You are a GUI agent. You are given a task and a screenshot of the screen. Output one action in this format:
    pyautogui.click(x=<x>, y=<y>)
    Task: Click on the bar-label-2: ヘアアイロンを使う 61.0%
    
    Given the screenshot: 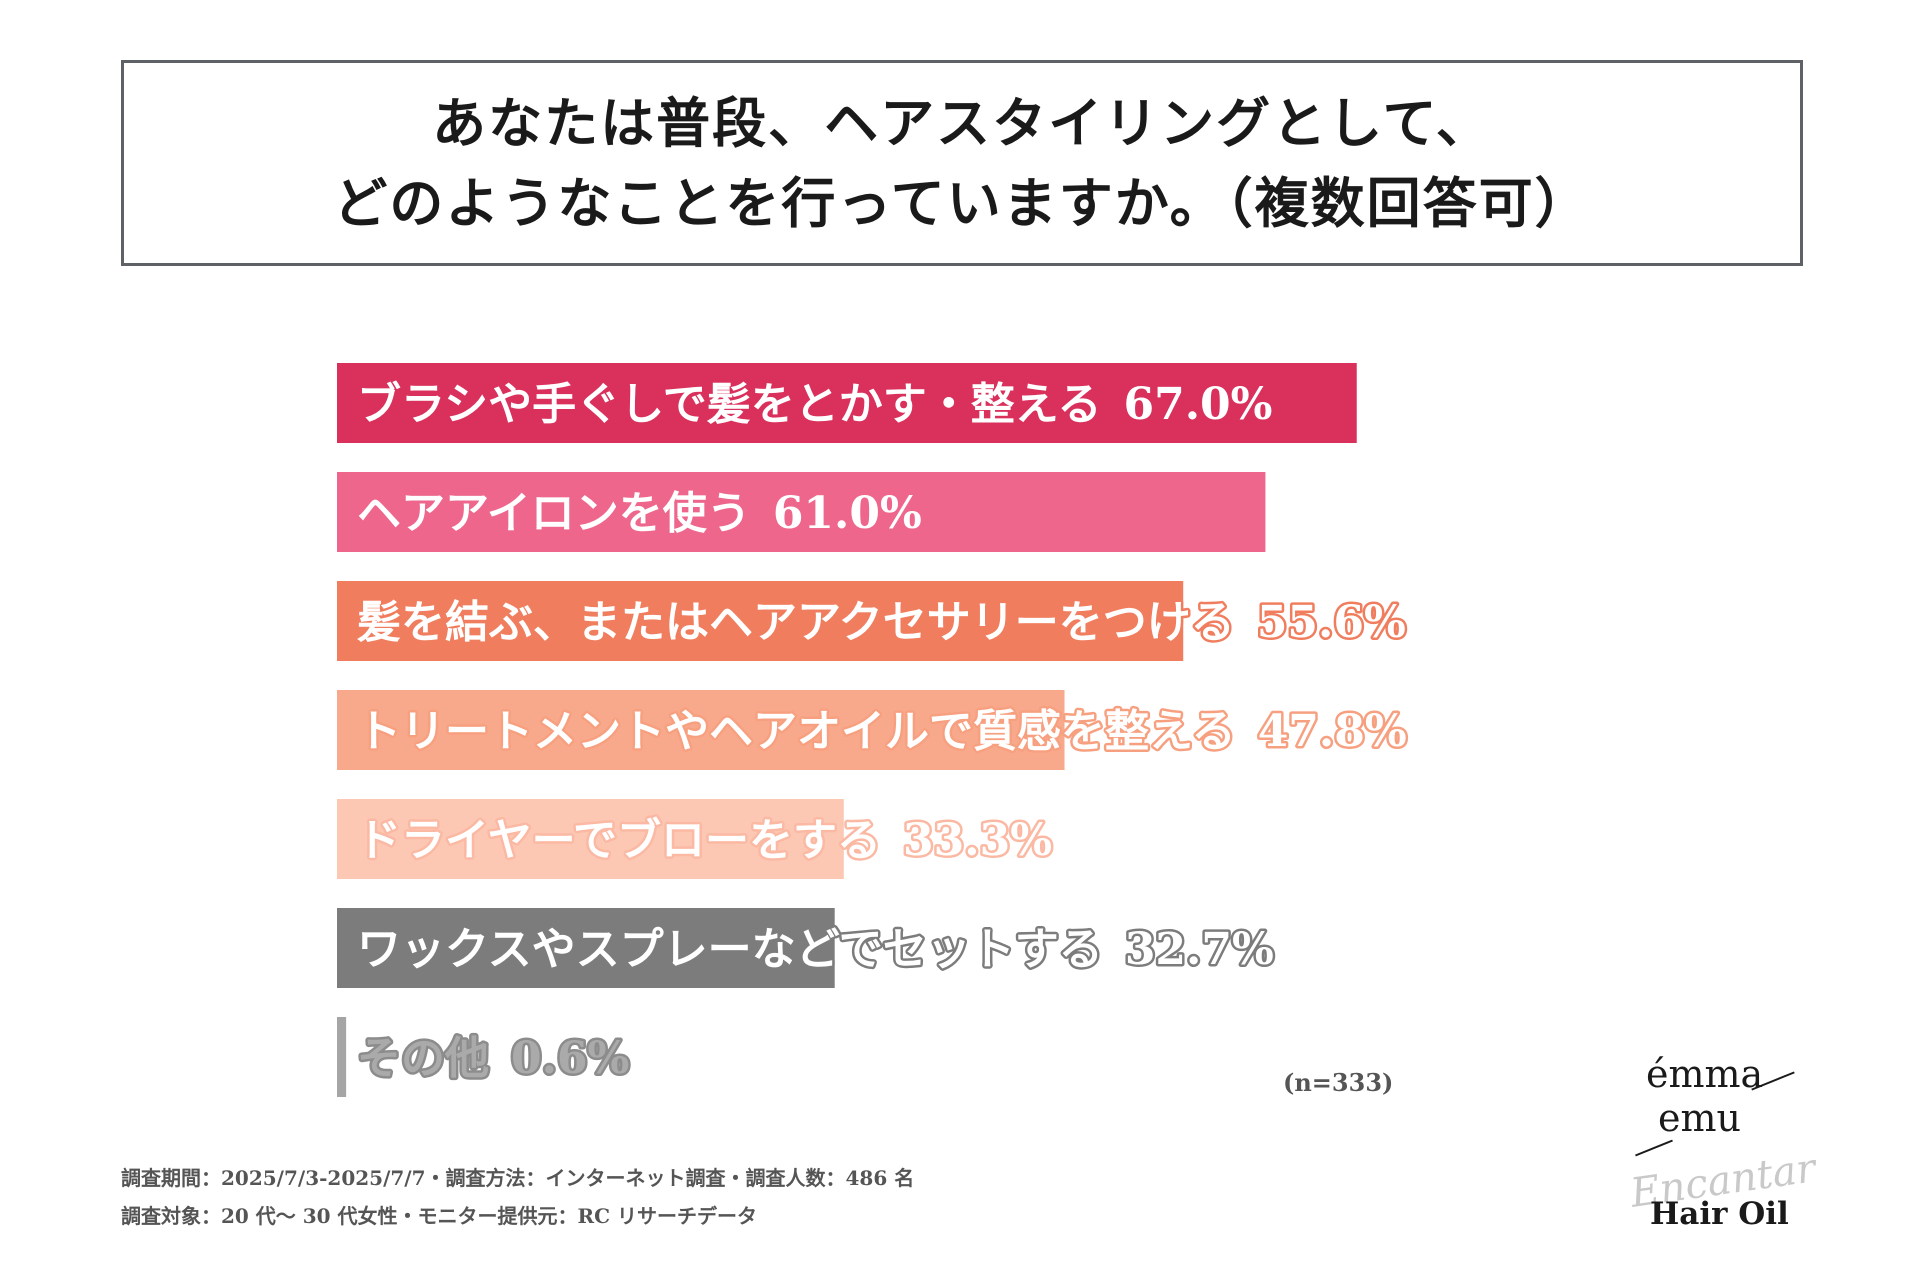 What is the action you would take?
    pyautogui.click(x=639, y=513)
    